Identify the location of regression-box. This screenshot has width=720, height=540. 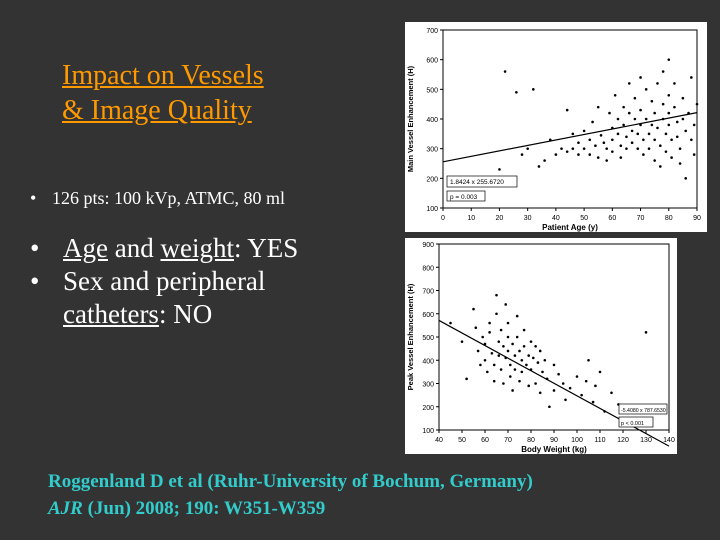
(482, 181).